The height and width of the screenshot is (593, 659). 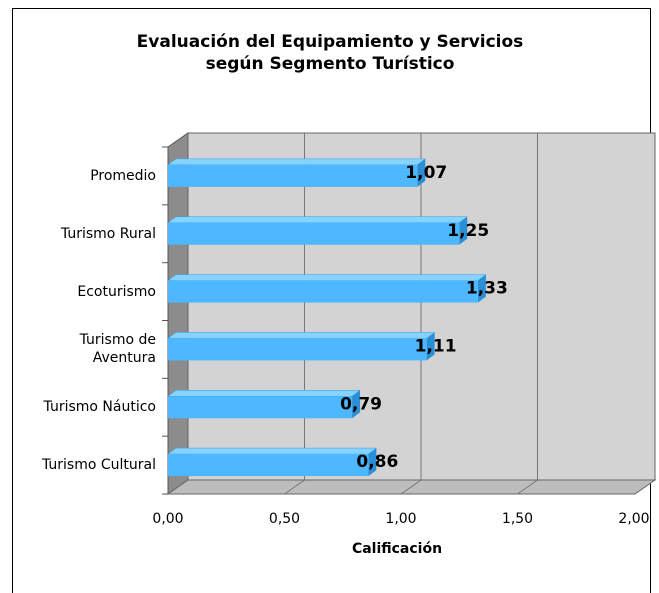 I want to click on y-tick-label: Turismo Náutico, so click(x=99, y=407).